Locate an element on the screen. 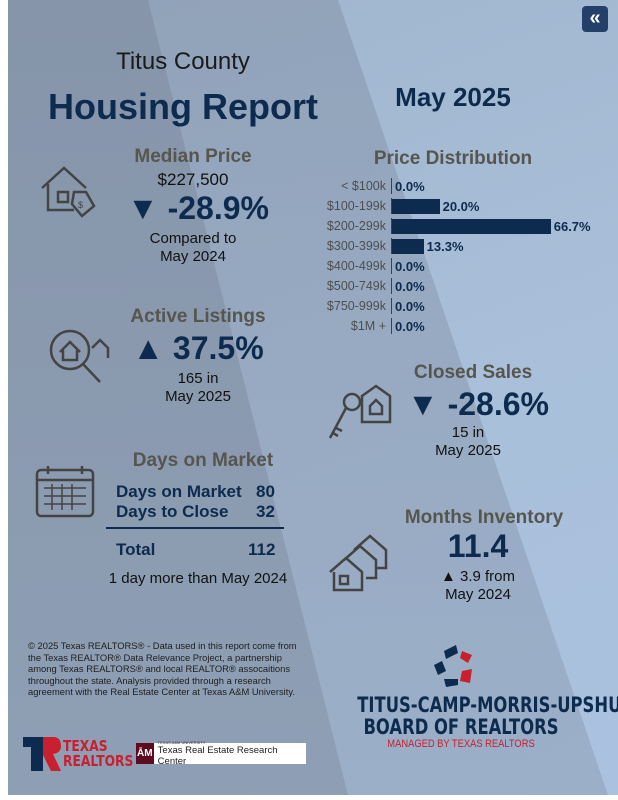 The width and height of the screenshot is (618, 800). months-inventory-title: Months Inventory is located at coordinates (484, 517).